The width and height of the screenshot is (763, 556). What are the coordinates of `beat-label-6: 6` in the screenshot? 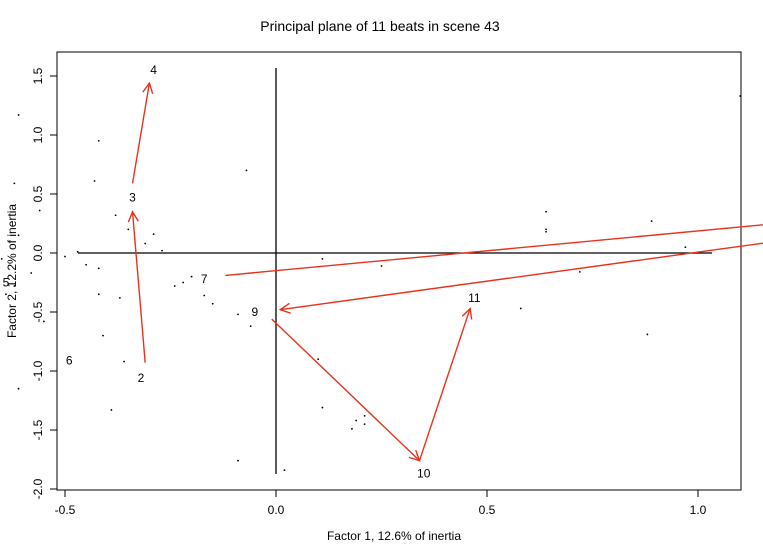 It's located at (69, 360).